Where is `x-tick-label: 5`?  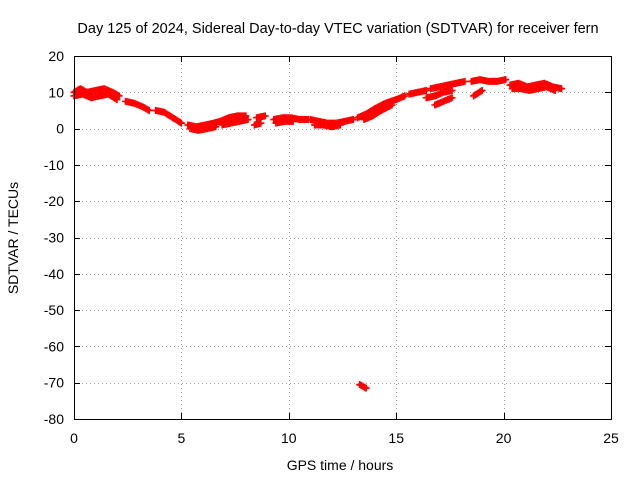 x-tick-label: 5 is located at coordinates (182, 438).